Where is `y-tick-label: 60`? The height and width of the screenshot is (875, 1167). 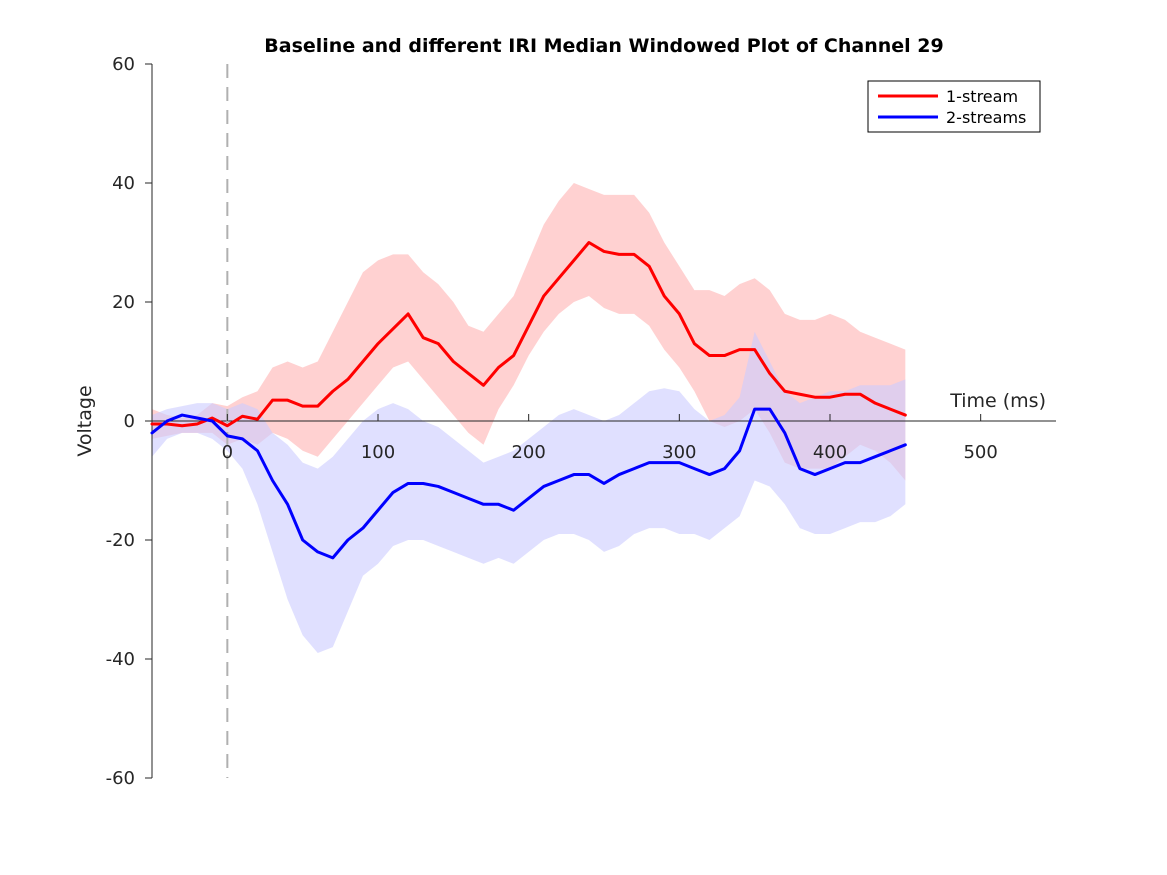 y-tick-label: 60 is located at coordinates (123, 64).